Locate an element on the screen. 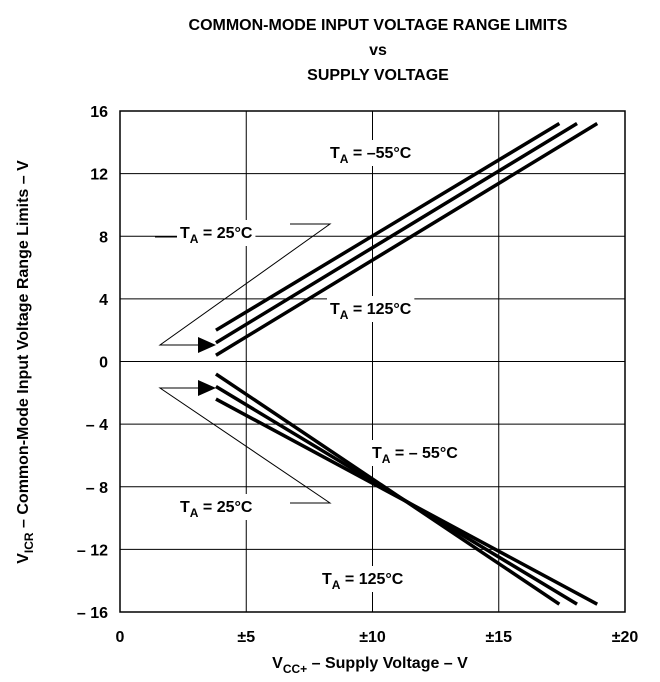 The width and height of the screenshot is (660, 682). y-tick-label: – 4 is located at coordinates (97, 425).